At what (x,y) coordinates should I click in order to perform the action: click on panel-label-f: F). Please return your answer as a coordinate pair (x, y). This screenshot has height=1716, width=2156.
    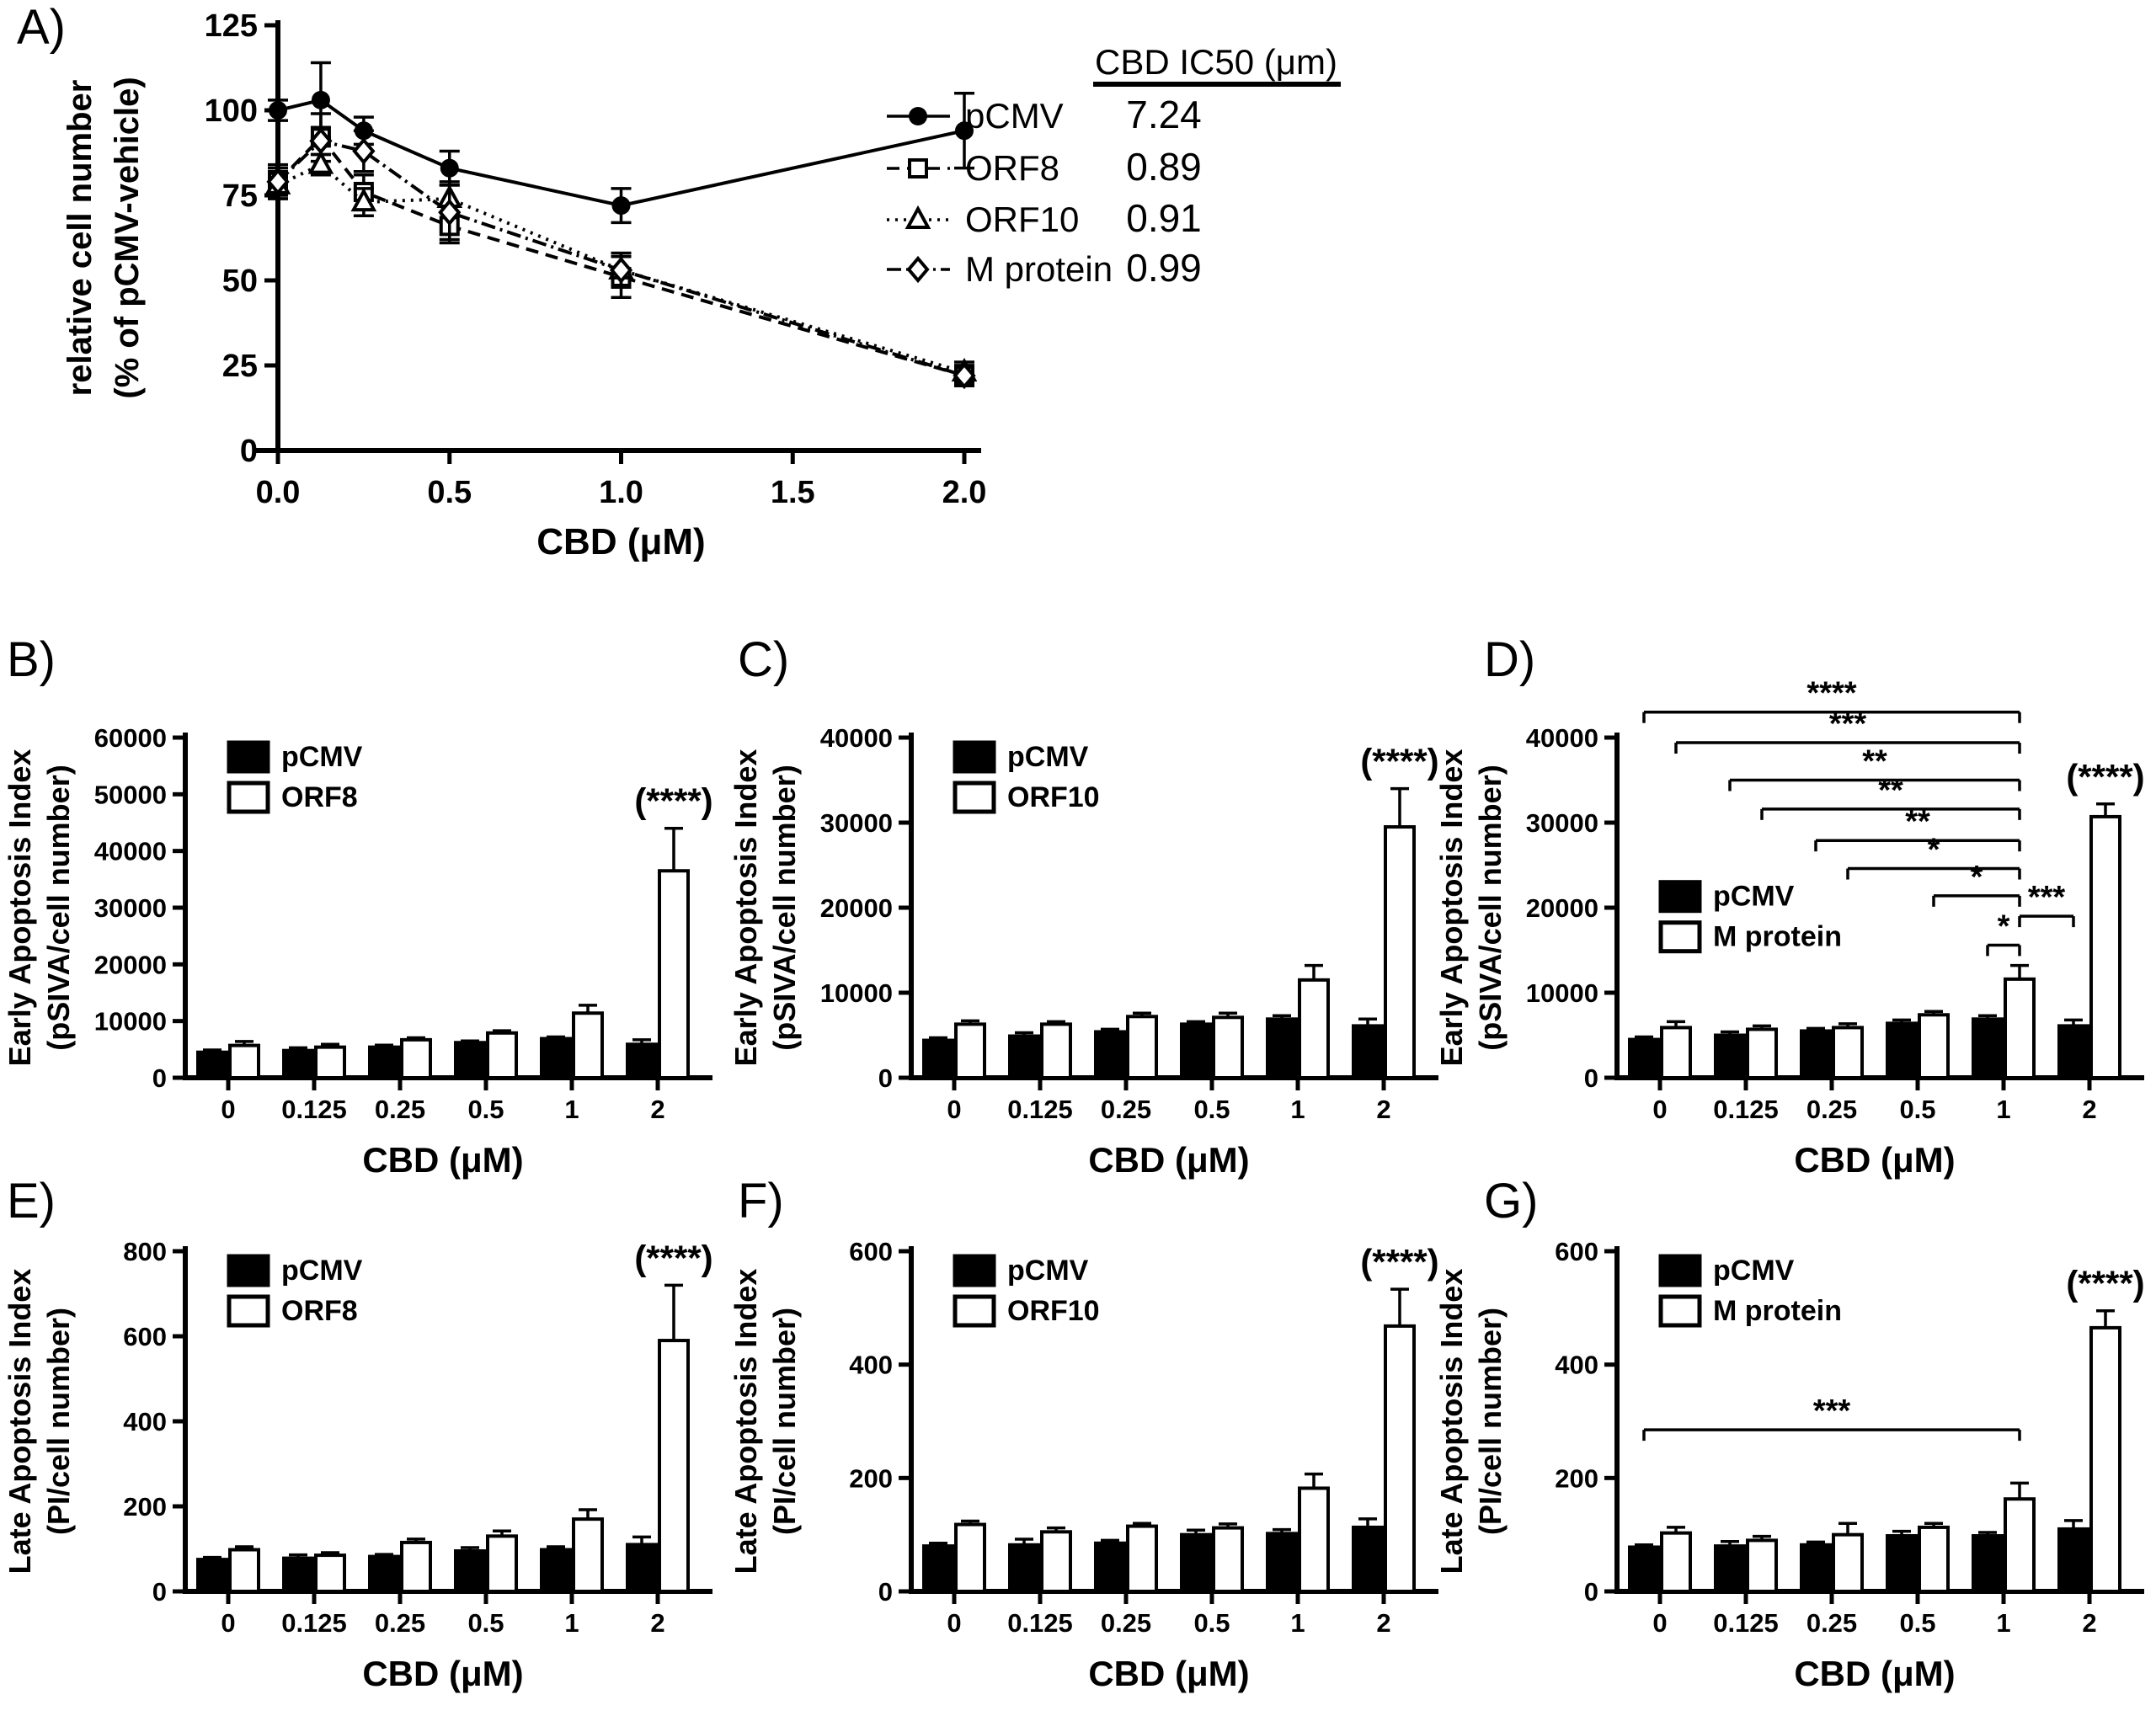
    Looking at the image, I should click on (761, 1201).